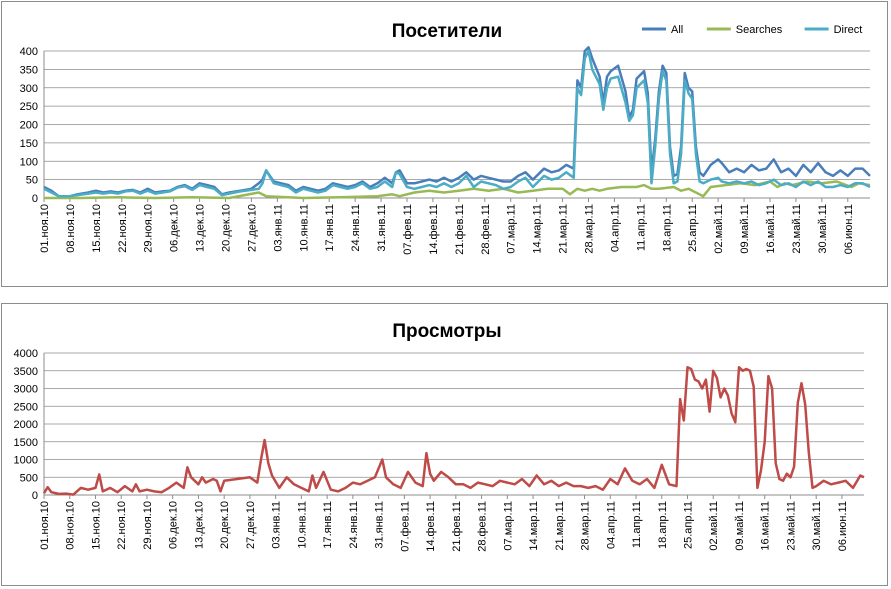 This screenshot has height=589, width=891. Describe the element at coordinates (848, 30) in the screenshot. I see `legend-label-direct: Direct` at that location.